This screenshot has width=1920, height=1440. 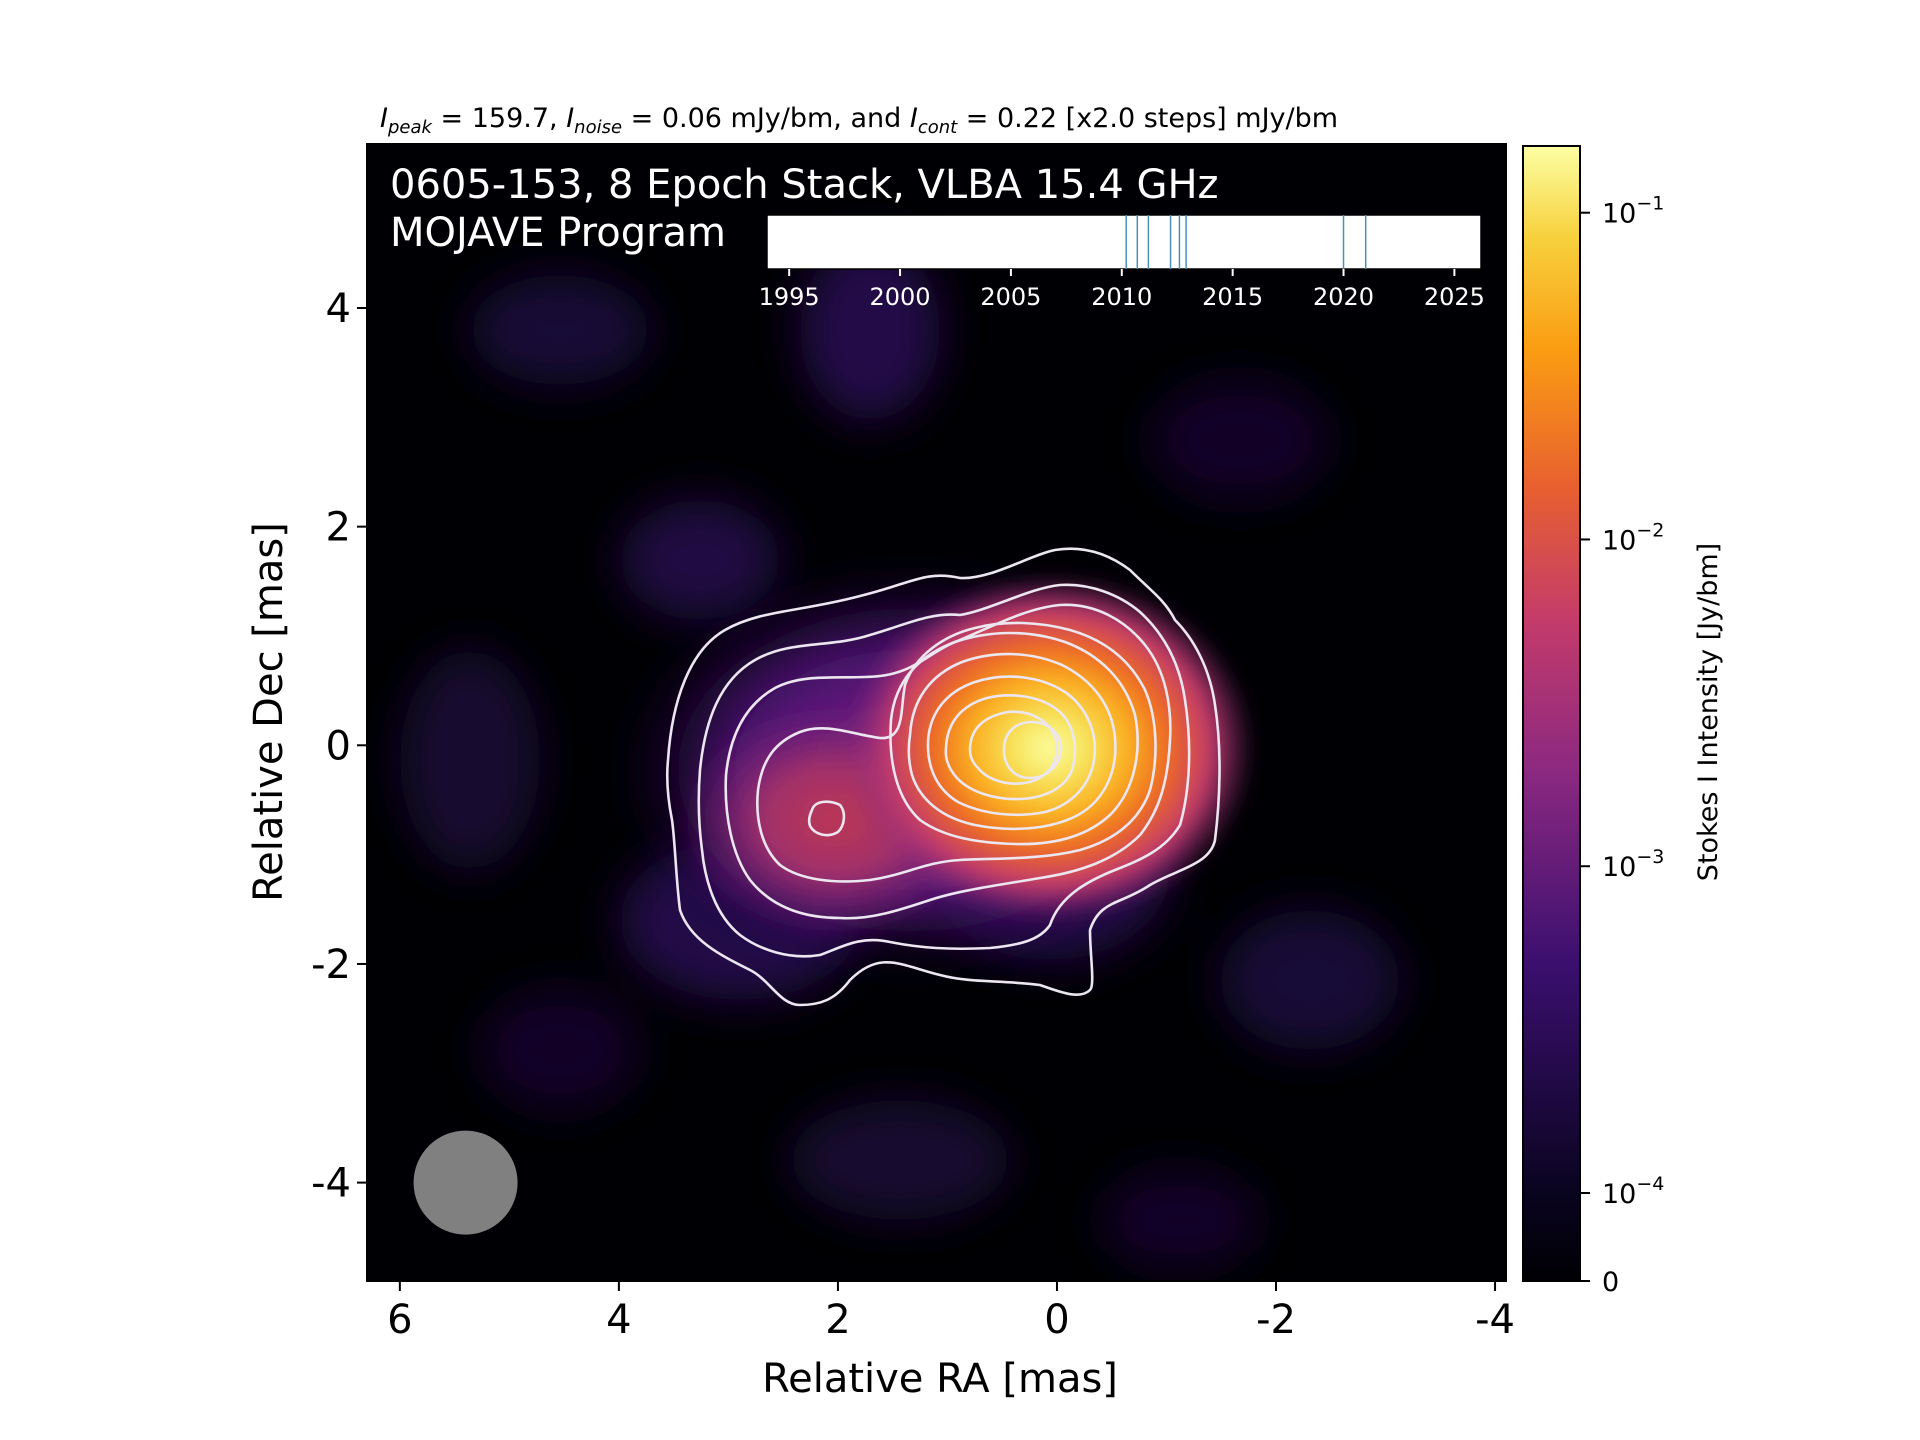 I want to click on beam-ellipse, so click(x=465, y=1182).